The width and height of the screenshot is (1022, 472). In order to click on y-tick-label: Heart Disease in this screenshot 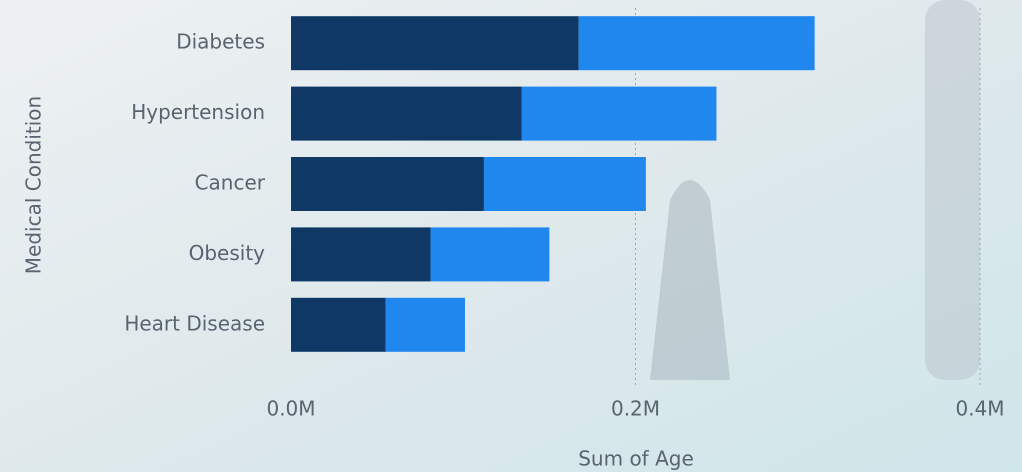, I will do `click(194, 323)`.